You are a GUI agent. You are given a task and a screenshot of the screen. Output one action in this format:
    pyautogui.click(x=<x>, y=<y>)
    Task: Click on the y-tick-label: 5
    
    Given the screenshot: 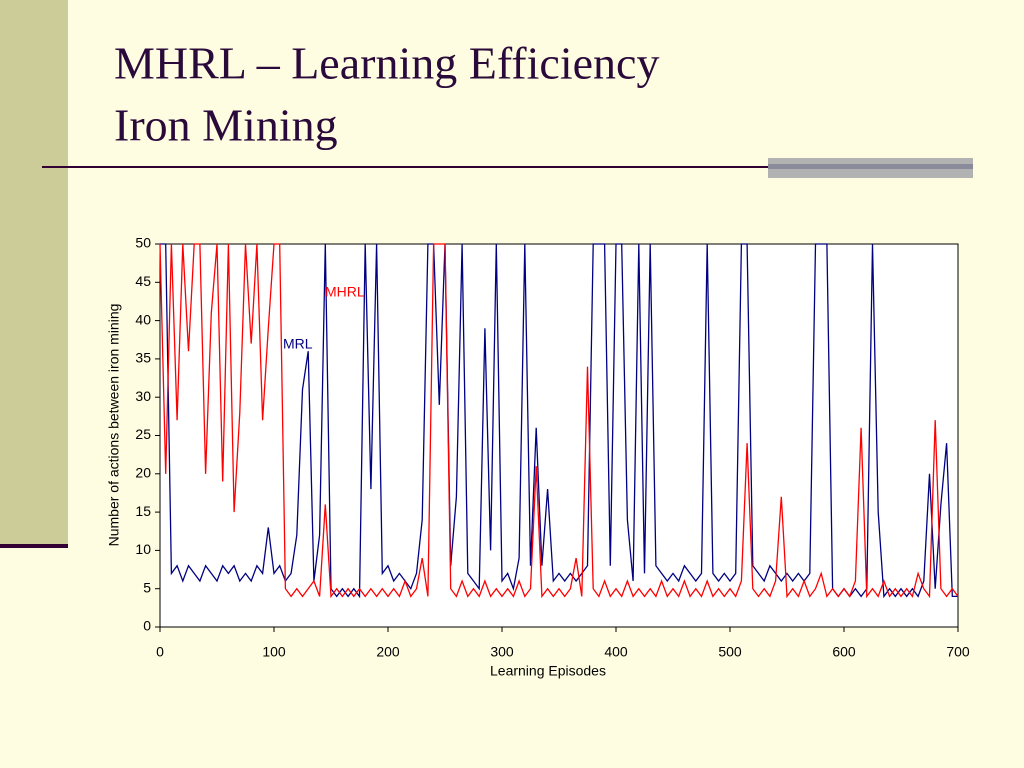 What is the action you would take?
    pyautogui.click(x=147, y=587)
    